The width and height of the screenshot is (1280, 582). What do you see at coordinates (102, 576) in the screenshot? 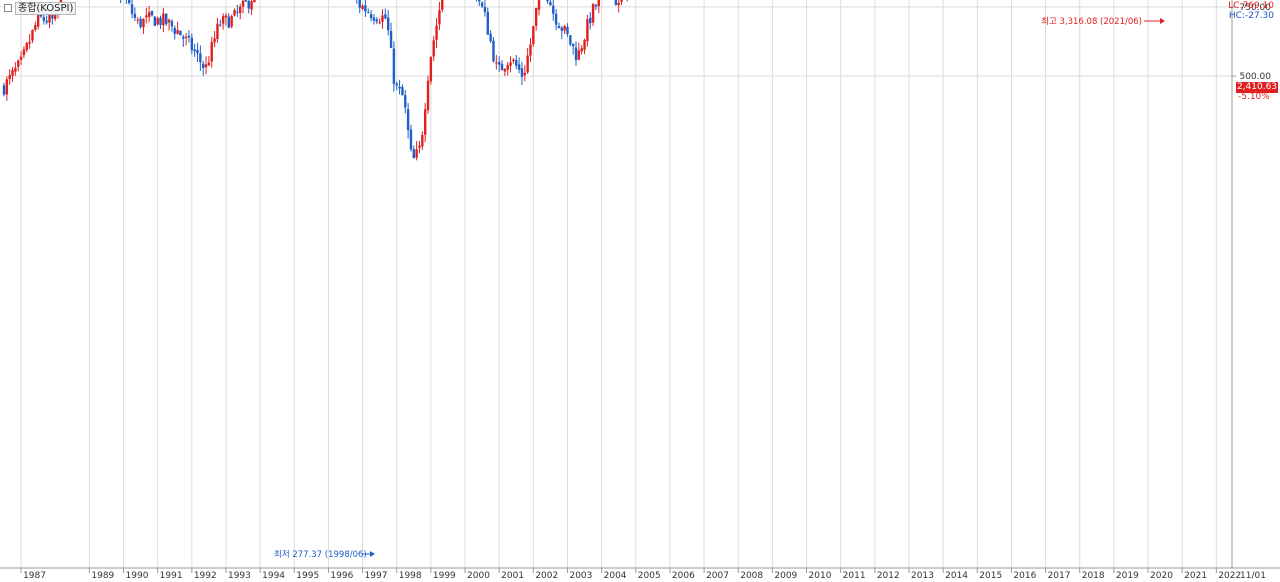
I see `x-tick-label: 1989` at bounding box center [102, 576].